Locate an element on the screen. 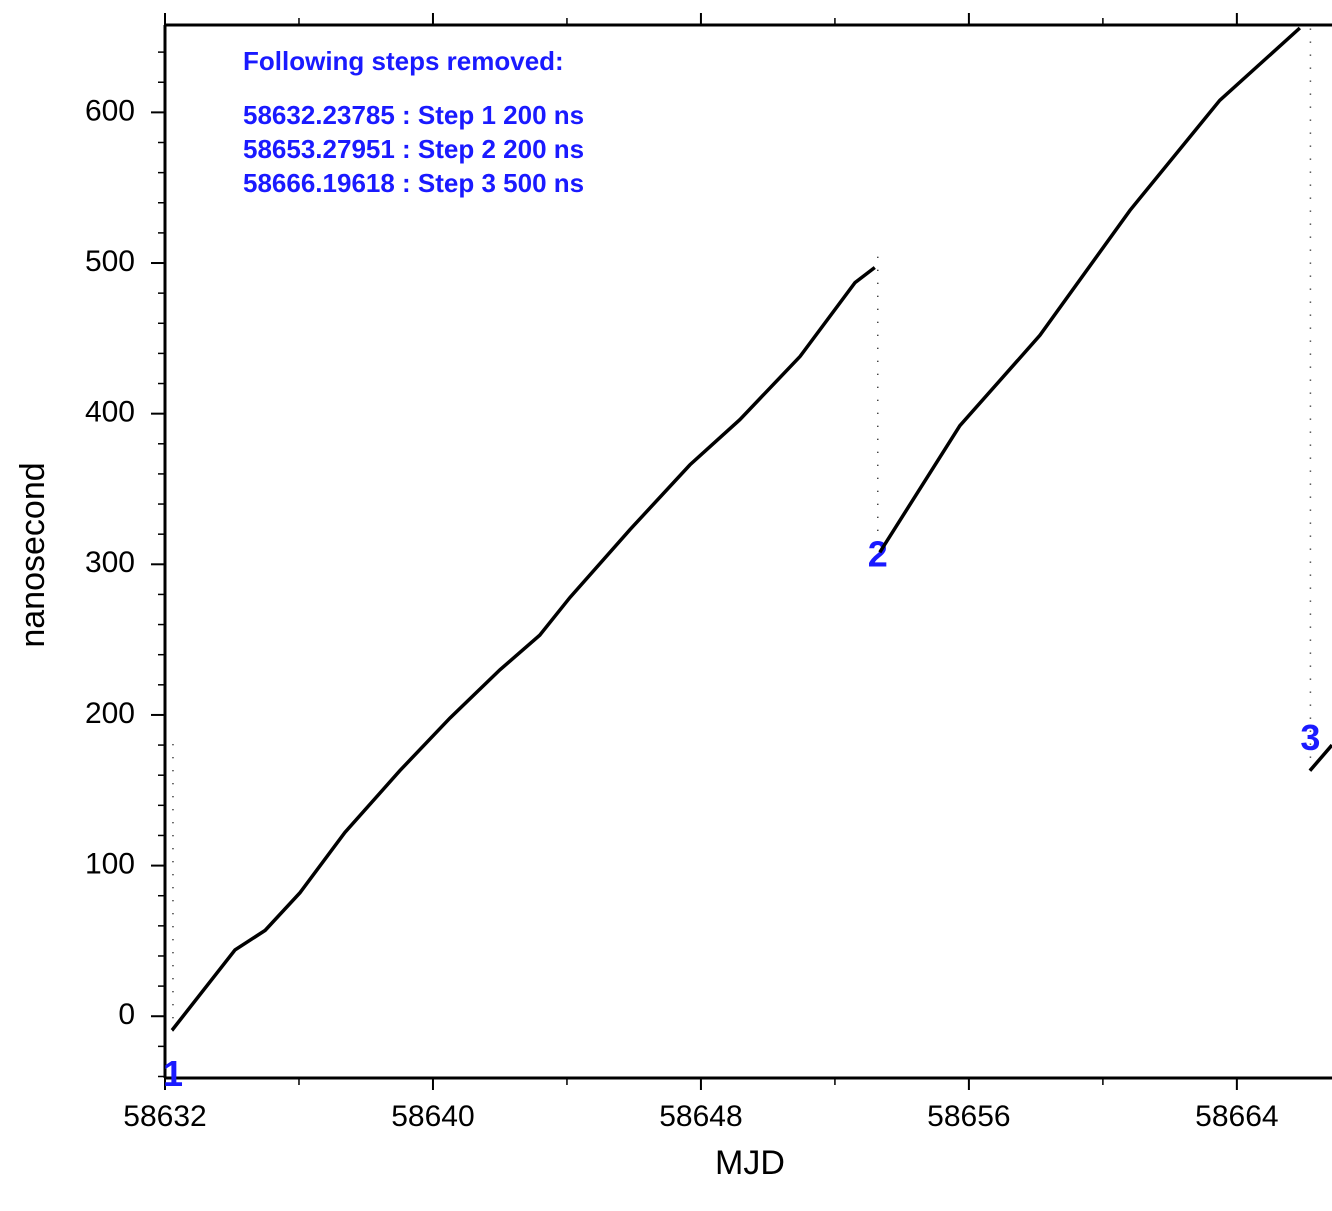  x-axis-label: MJD is located at coordinates (750, 1163).